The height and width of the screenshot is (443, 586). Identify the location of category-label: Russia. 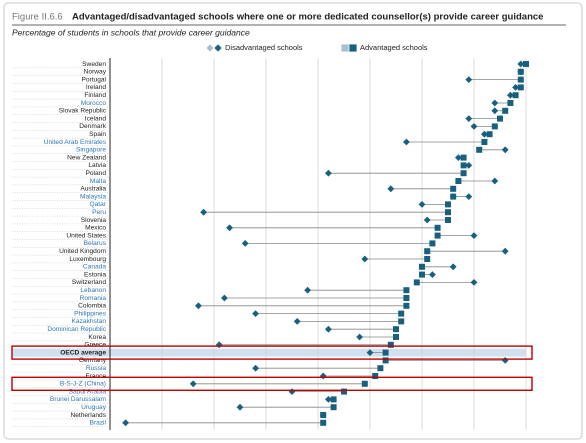
(96, 368).